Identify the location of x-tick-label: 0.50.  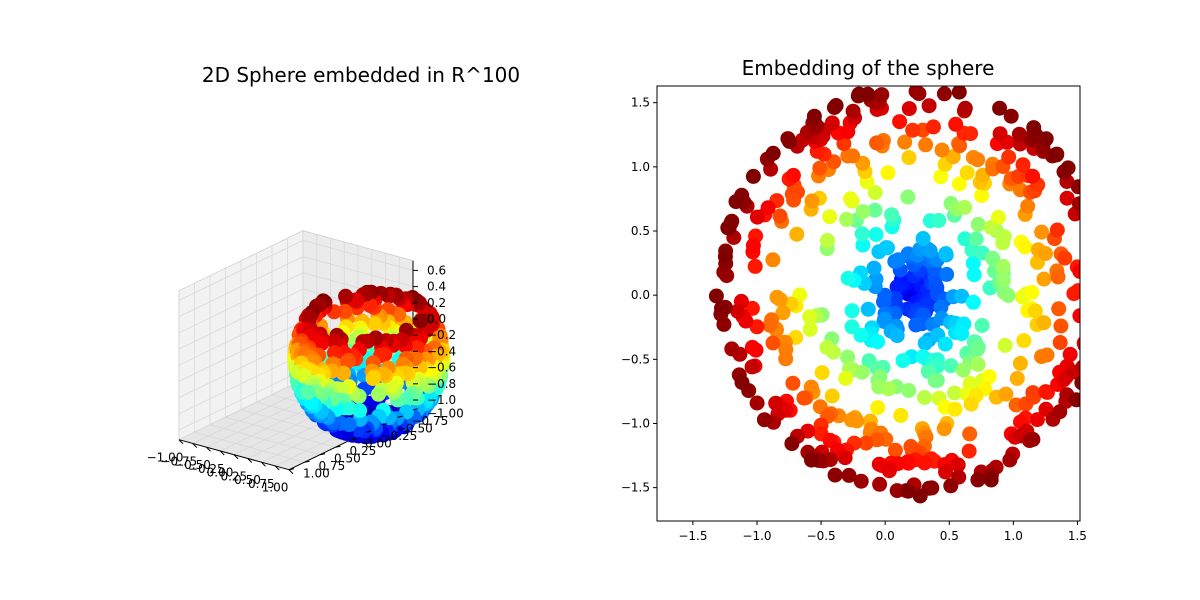
(247, 480).